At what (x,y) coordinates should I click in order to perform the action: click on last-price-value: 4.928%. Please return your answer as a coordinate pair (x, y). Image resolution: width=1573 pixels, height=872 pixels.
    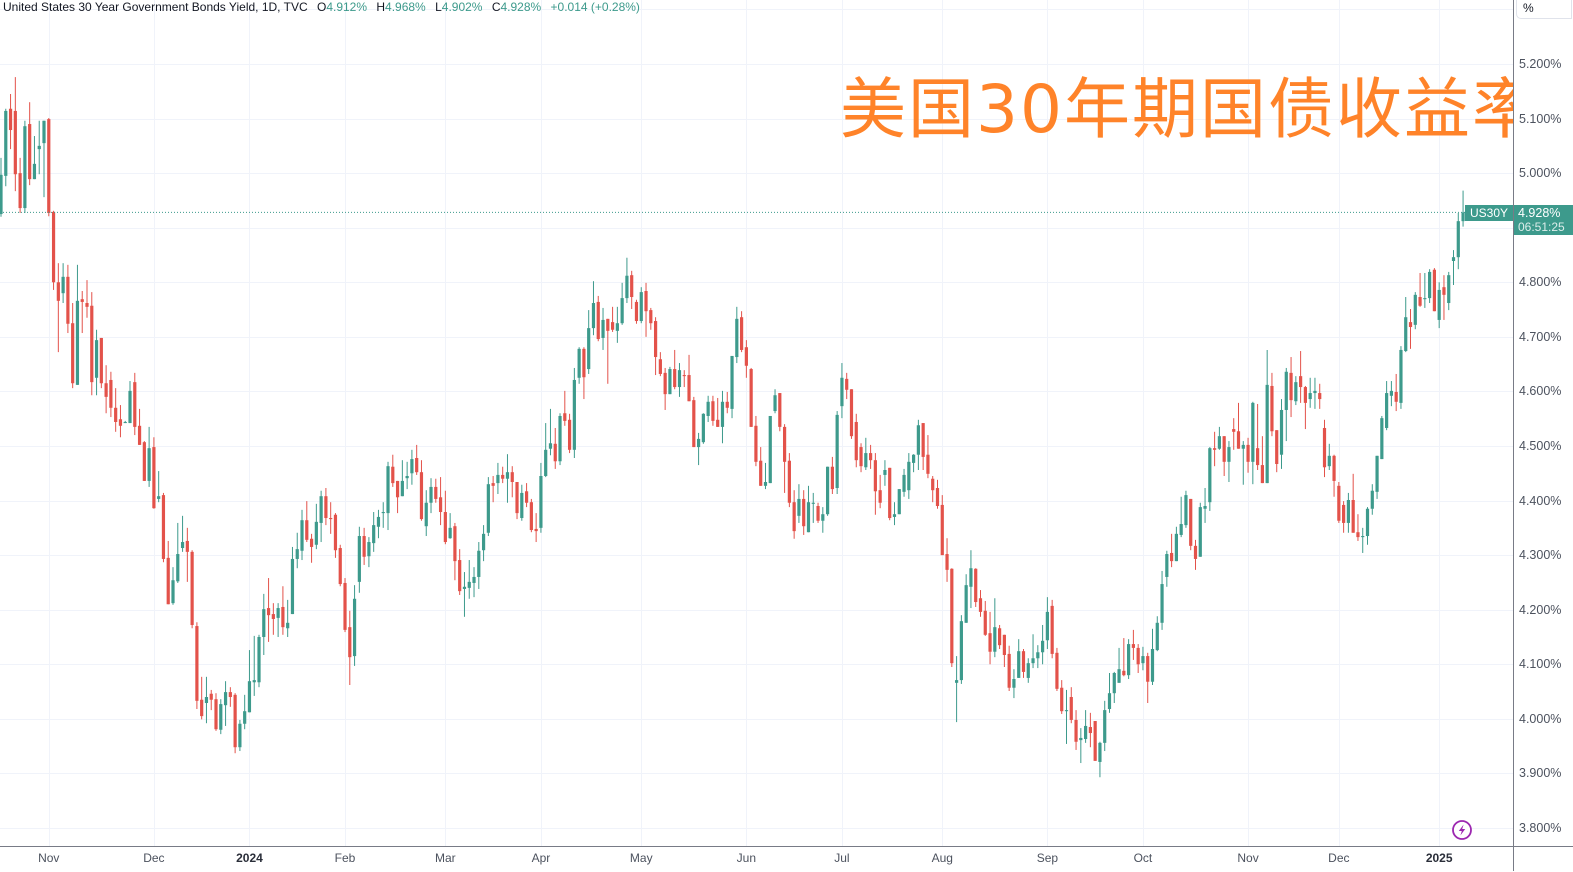
    Looking at the image, I should click on (1539, 213).